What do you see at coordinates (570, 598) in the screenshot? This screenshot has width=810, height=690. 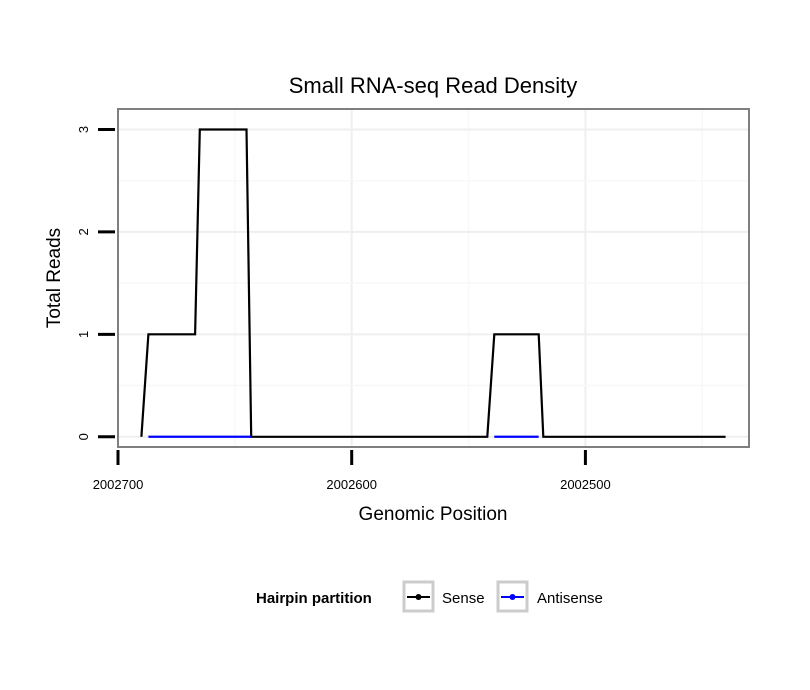 I see `legend-label-antisense: Antisense` at bounding box center [570, 598].